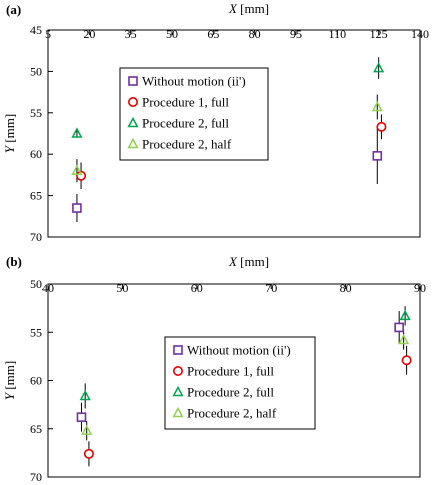 Image resolution: width=432 pixels, height=485 pixels. Describe the element at coordinates (89, 34) in the screenshot. I see `x-tick-label: 20` at that location.